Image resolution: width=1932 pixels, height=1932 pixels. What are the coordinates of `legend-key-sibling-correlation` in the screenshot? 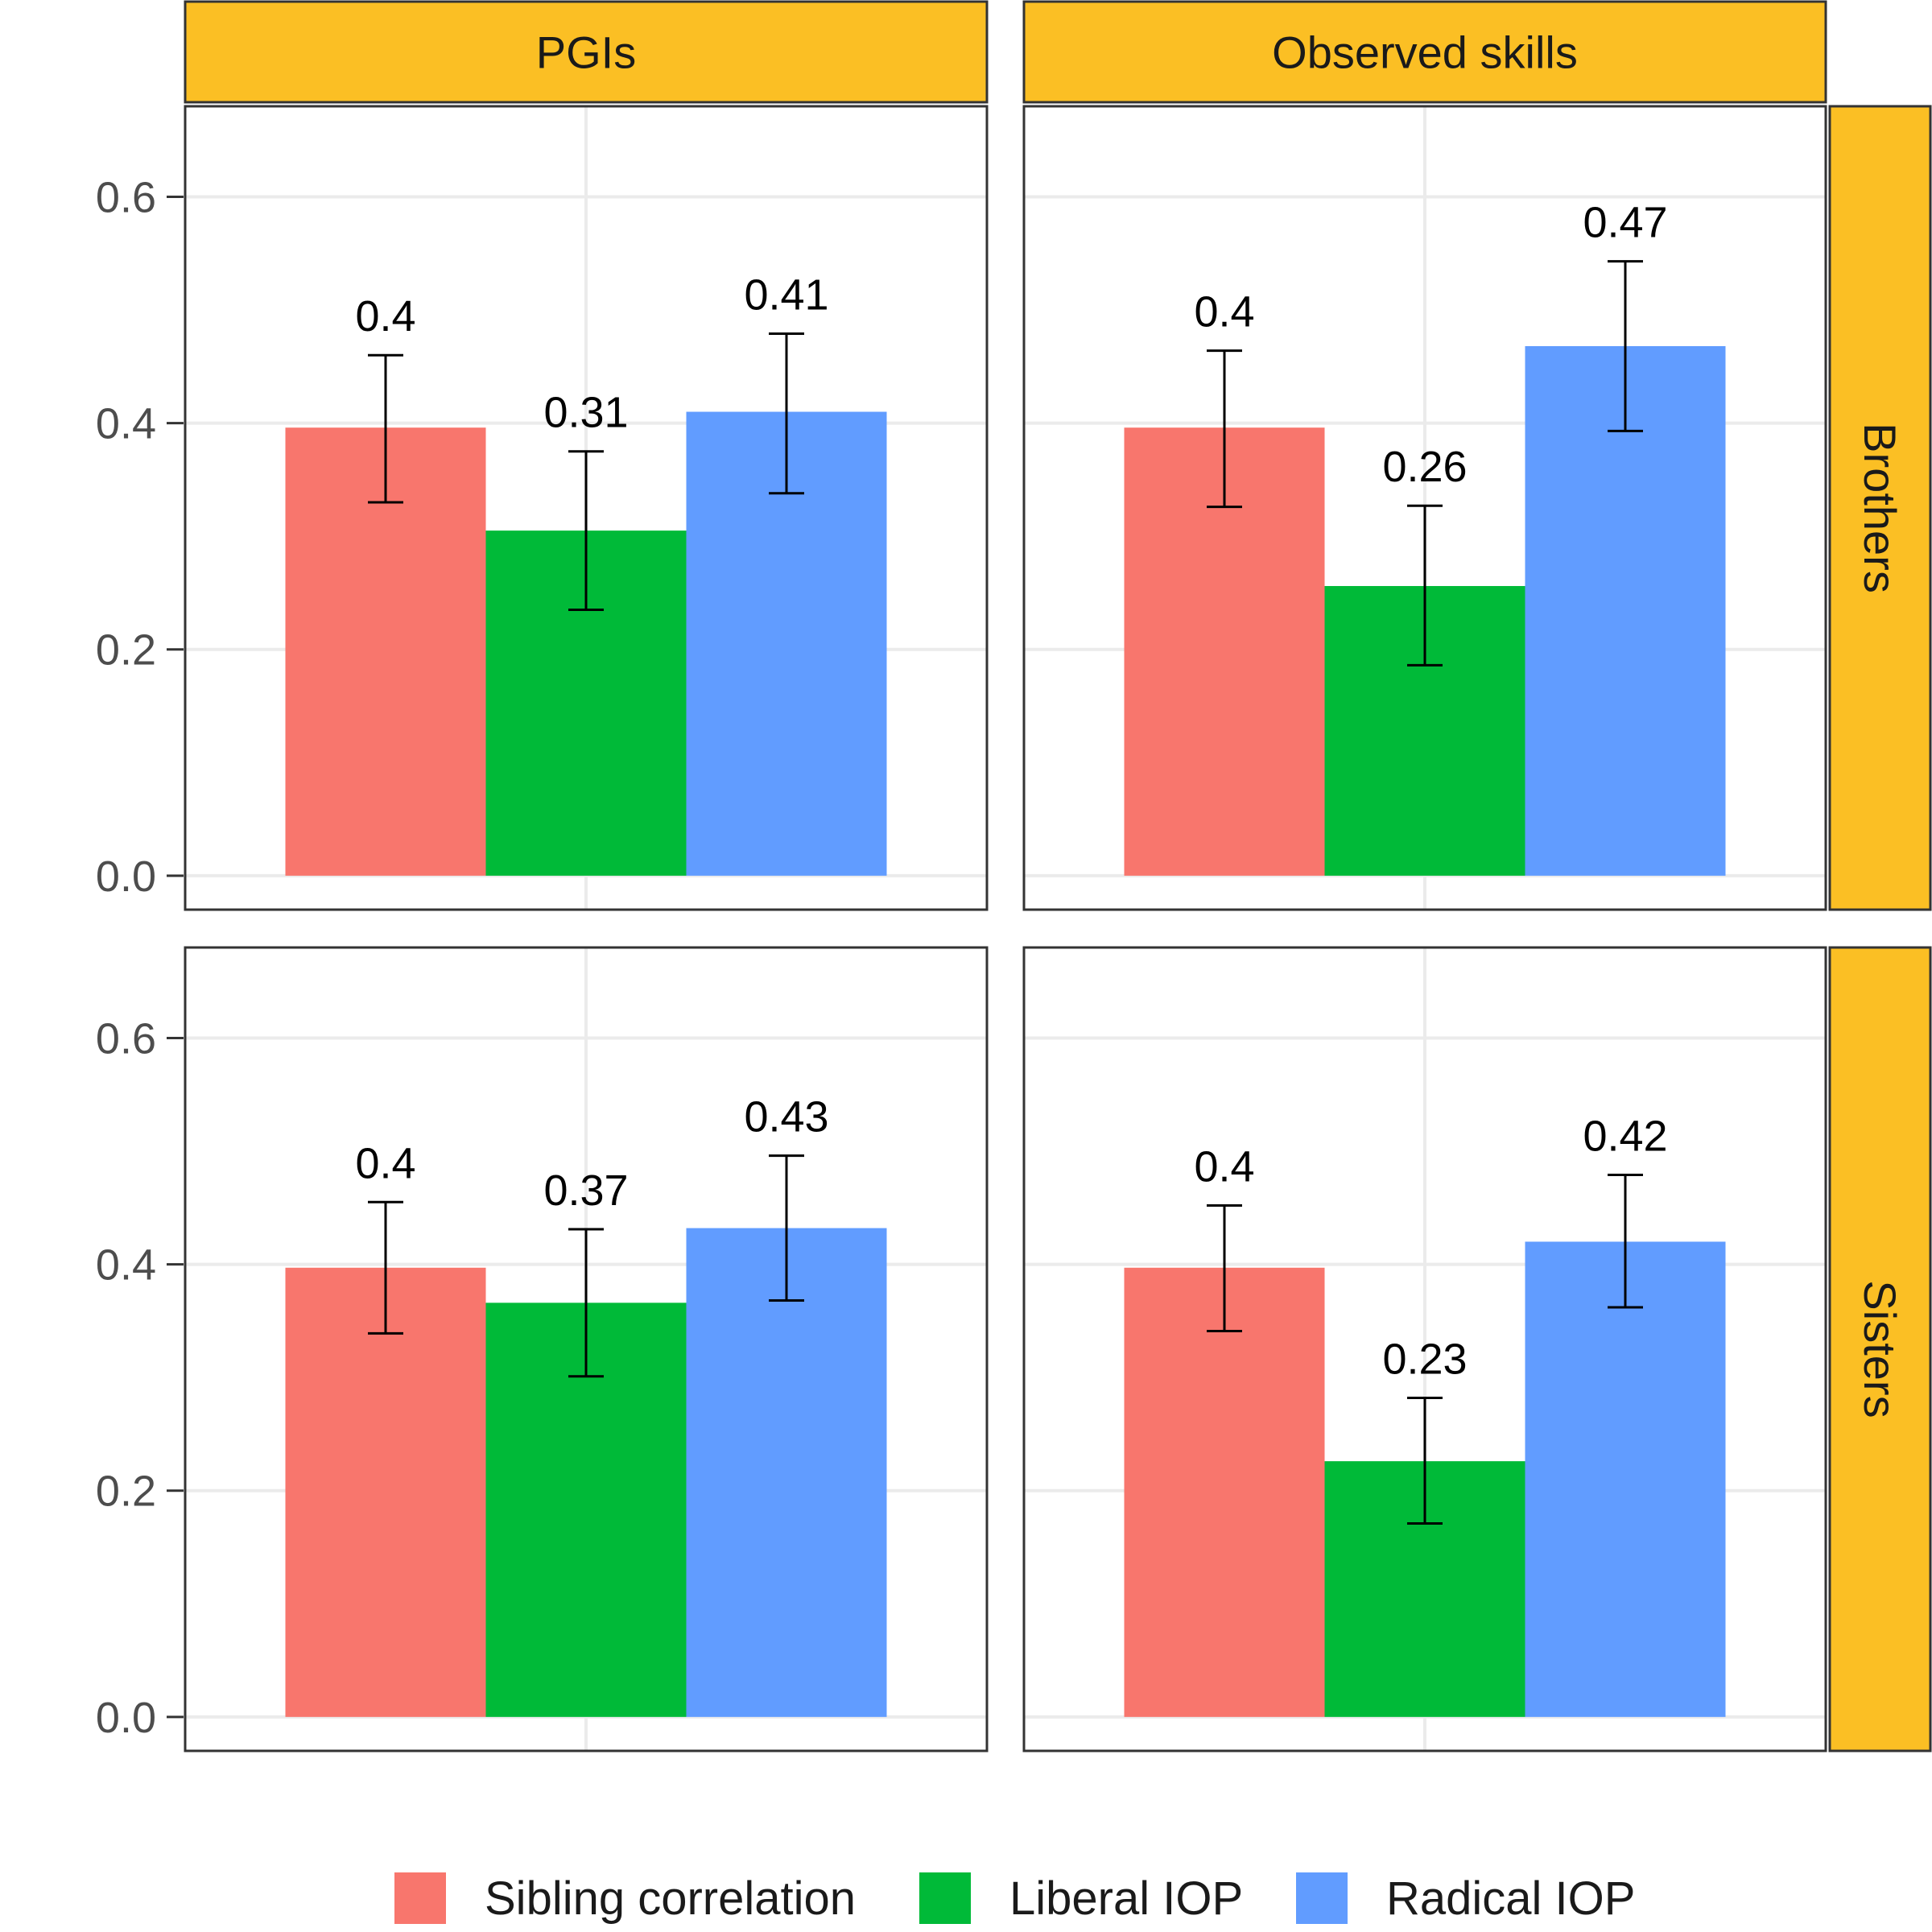 It's located at (420, 1898).